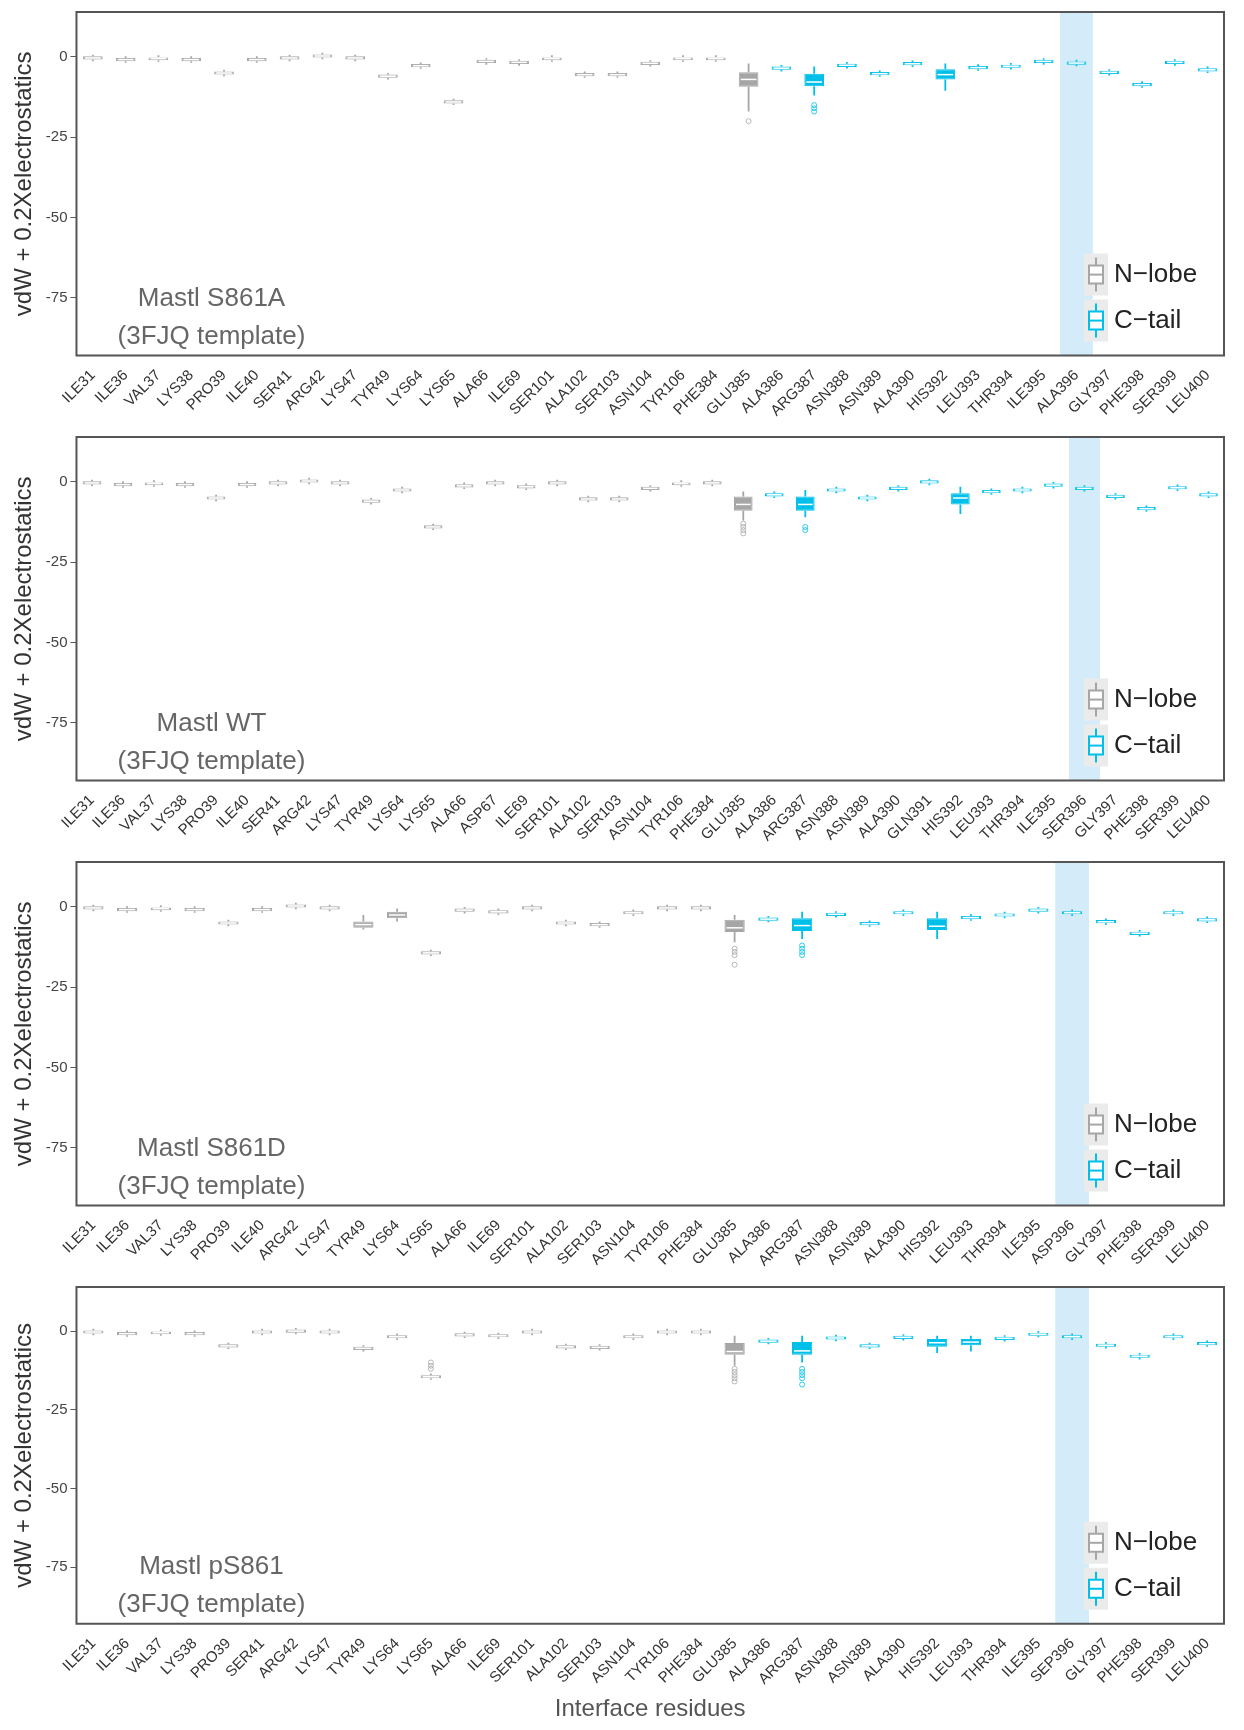 This screenshot has height=1730, width=1244. I want to click on annotation: Mastl S861D, so click(211, 1146).